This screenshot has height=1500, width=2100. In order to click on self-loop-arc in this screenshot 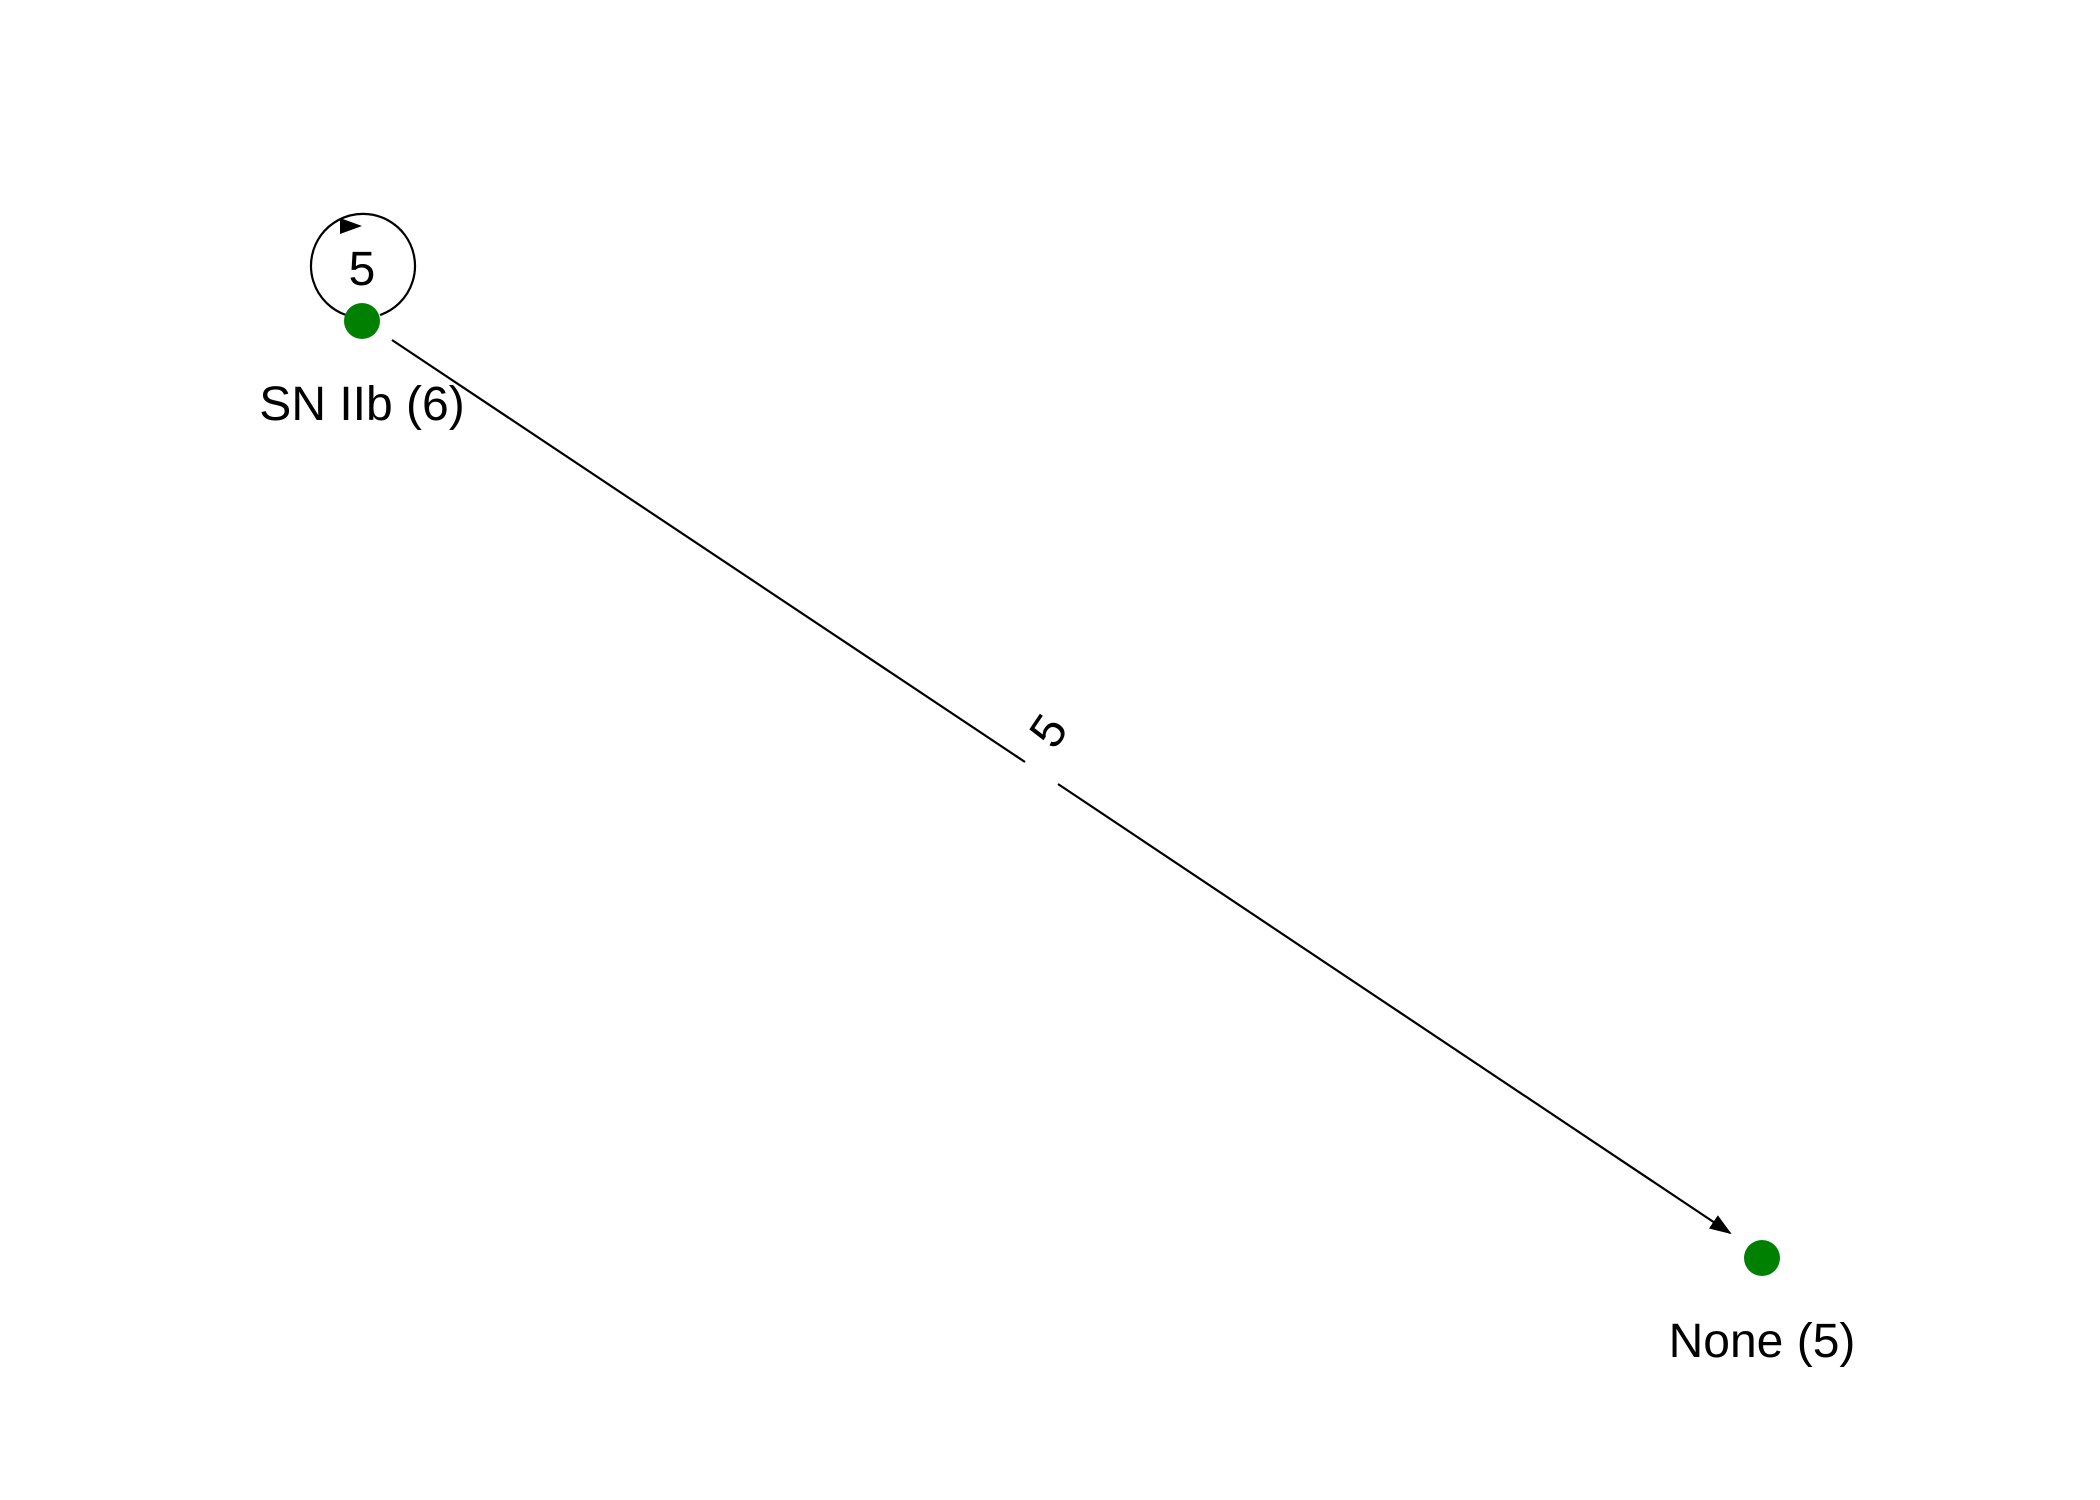, I will do `click(363, 264)`.